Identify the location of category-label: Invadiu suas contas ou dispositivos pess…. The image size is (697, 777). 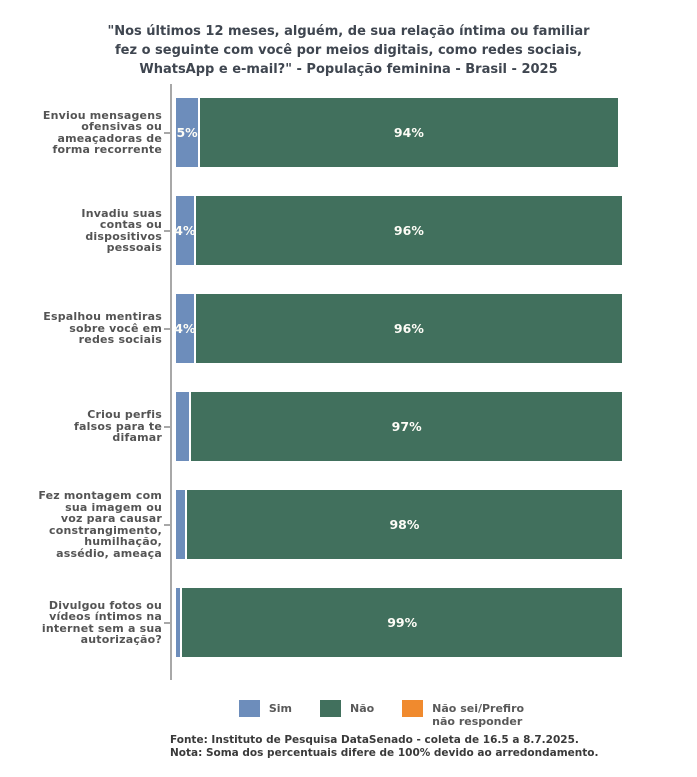
(81, 230).